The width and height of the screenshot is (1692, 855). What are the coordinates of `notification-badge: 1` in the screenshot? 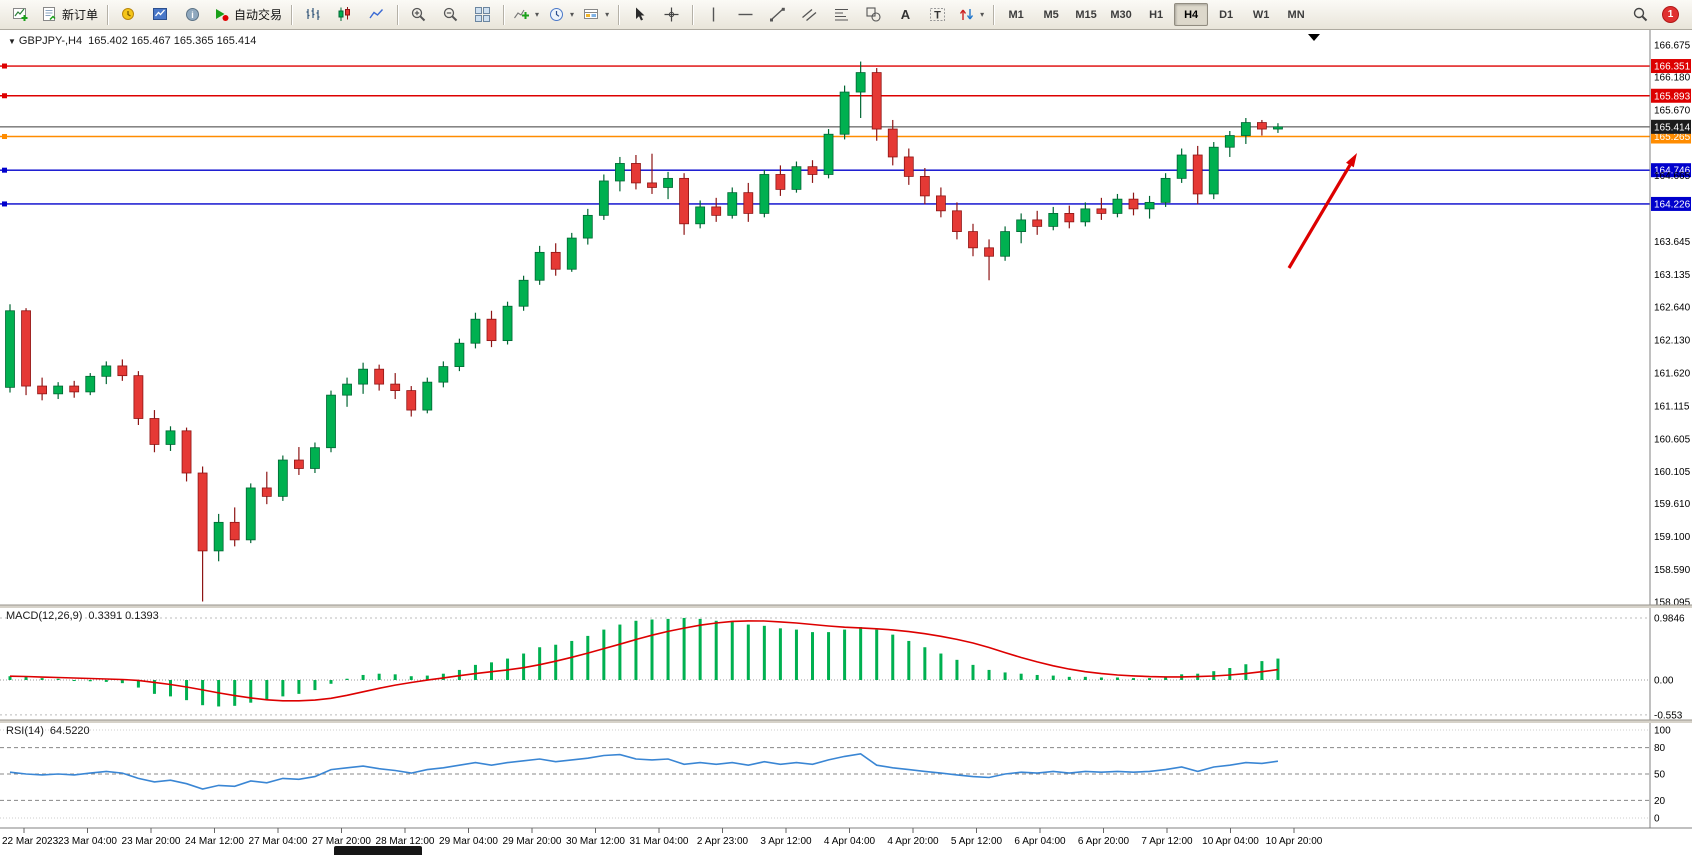 It's located at (1670, 14).